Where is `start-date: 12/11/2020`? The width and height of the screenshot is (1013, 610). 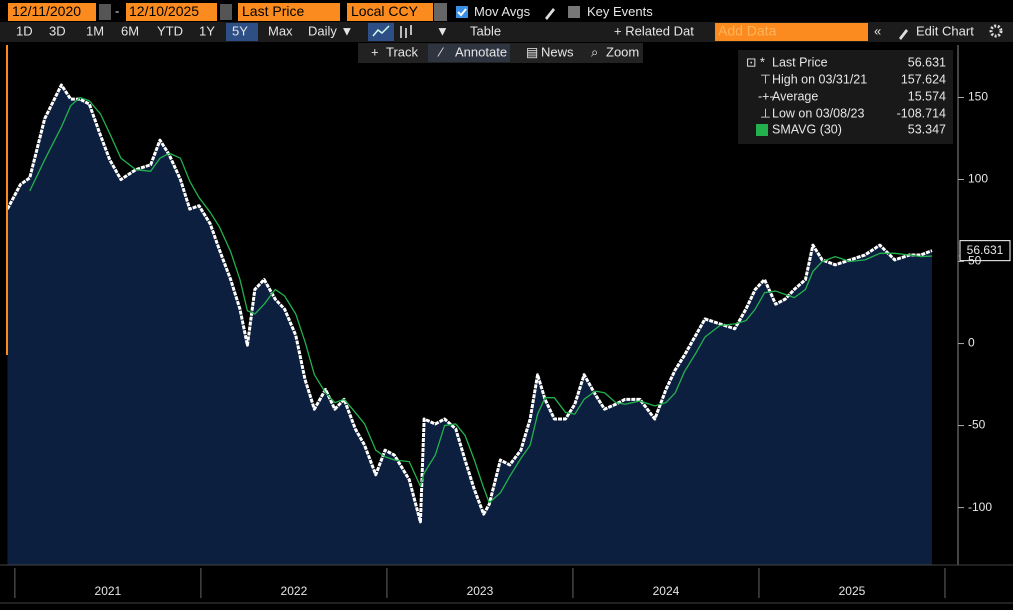 start-date: 12/11/2020 is located at coordinates (46, 11).